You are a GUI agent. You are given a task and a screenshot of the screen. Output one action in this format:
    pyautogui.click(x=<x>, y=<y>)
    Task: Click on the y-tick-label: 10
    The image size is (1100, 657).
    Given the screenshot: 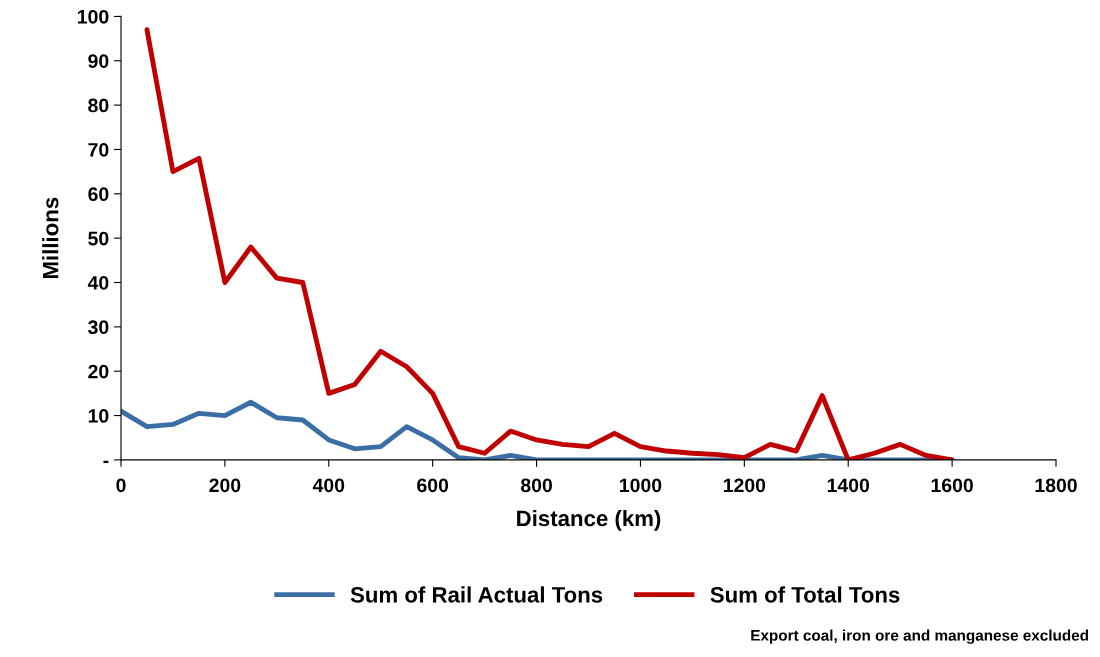 What is the action you would take?
    pyautogui.click(x=98, y=416)
    